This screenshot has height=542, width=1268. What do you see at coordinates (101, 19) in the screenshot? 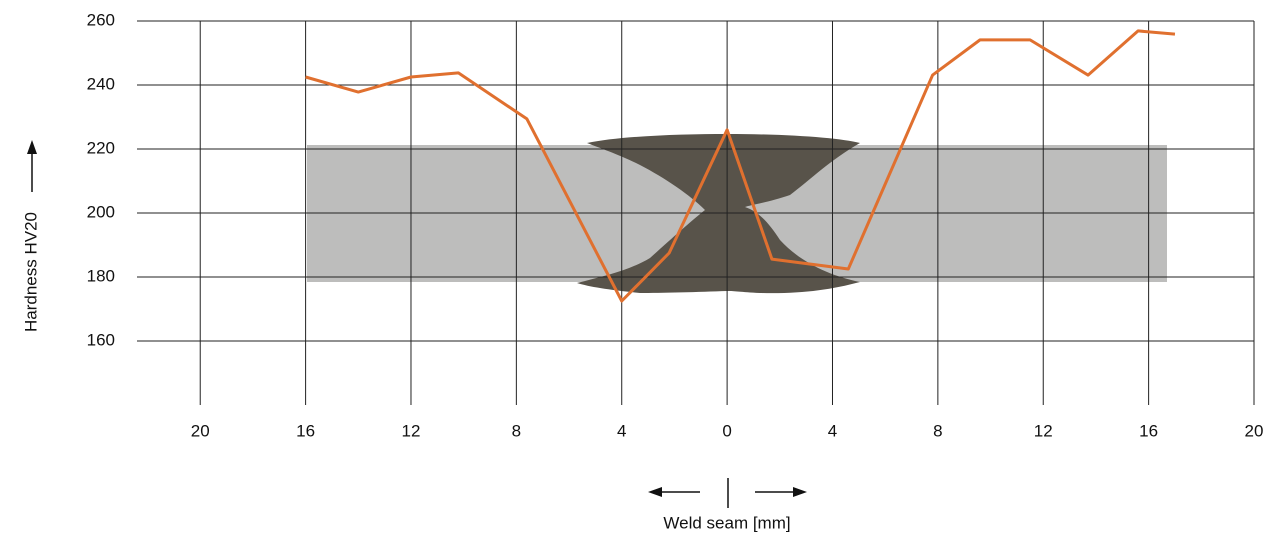
I see `y-tick-label: 260` at bounding box center [101, 19].